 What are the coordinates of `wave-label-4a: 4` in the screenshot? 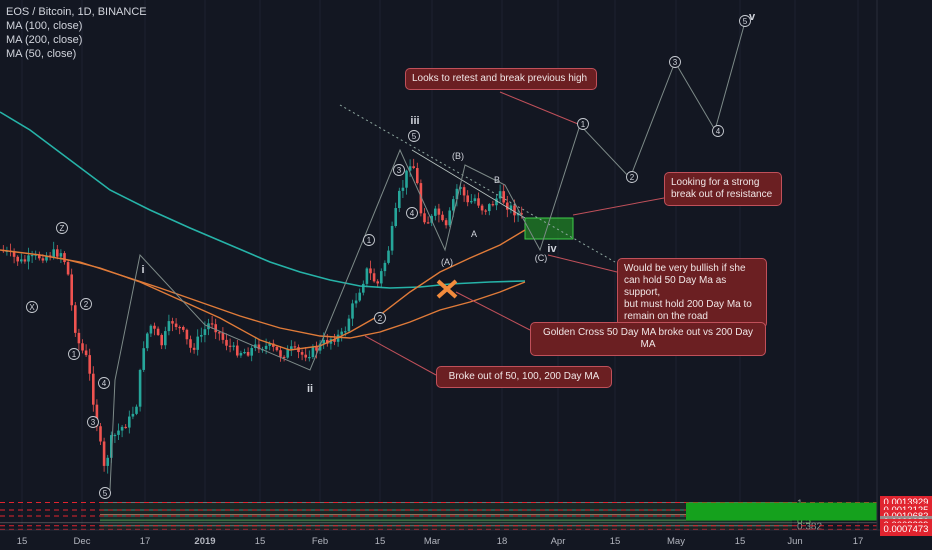 It's located at (104, 383).